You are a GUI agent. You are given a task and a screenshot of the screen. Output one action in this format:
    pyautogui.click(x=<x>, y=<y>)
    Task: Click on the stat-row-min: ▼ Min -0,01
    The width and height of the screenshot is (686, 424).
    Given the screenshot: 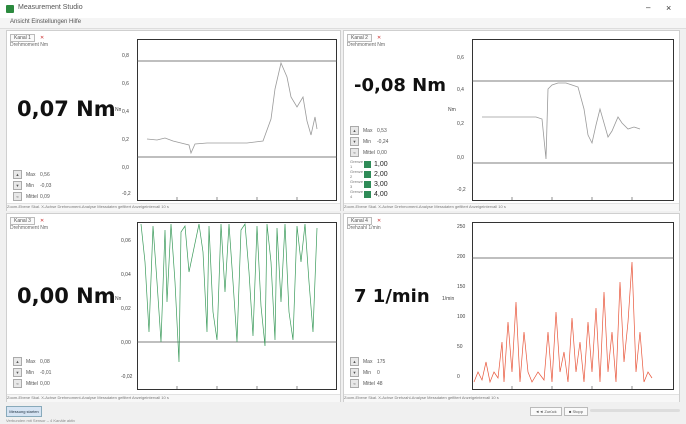 What is the action you would take?
    pyautogui.click(x=32, y=372)
    